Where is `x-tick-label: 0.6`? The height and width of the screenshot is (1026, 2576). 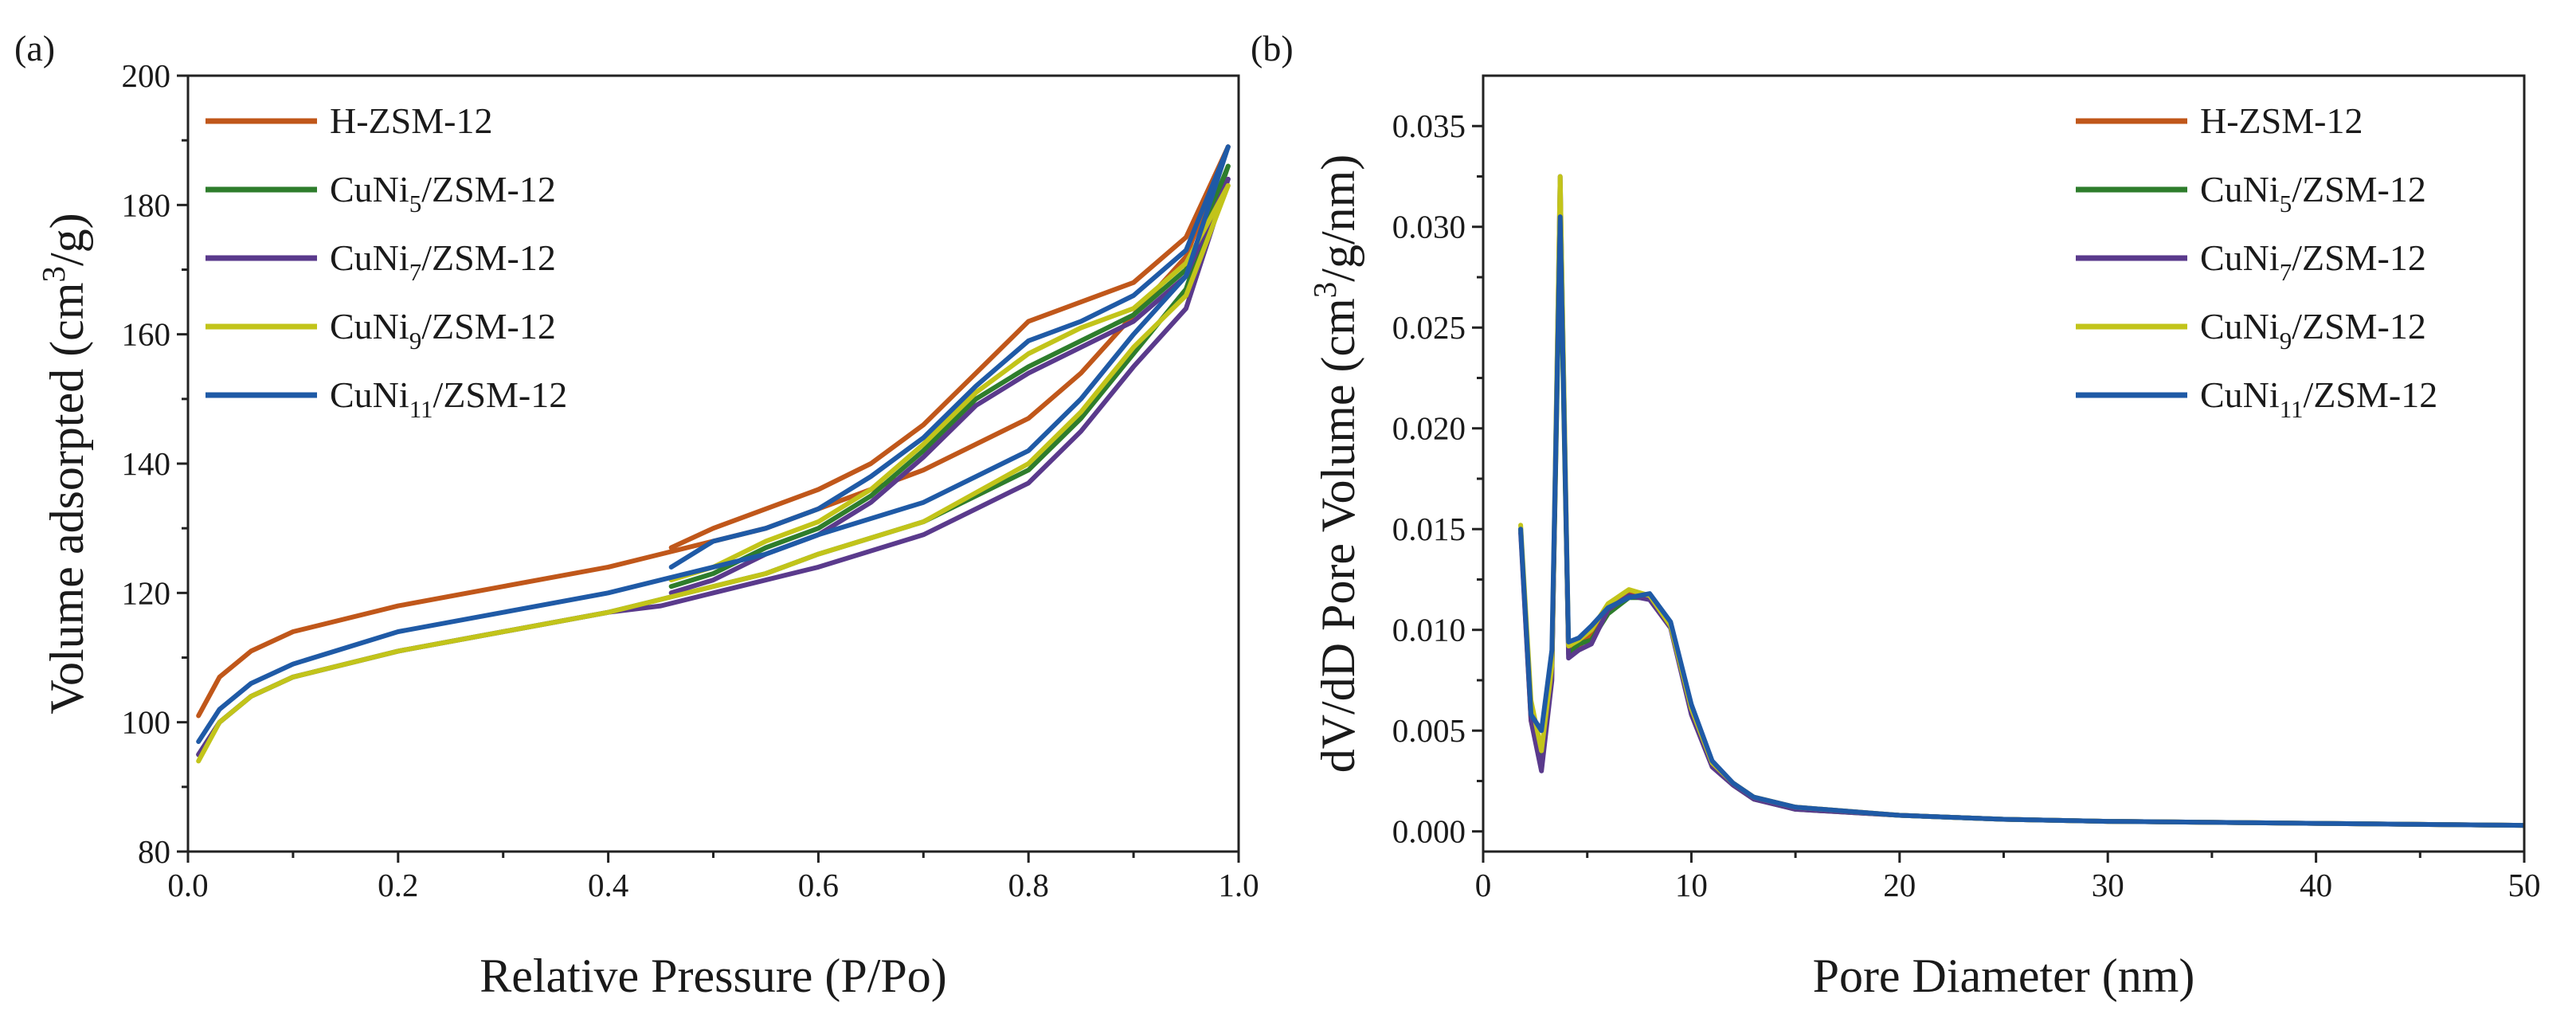 x-tick-label: 0.6 is located at coordinates (818, 885).